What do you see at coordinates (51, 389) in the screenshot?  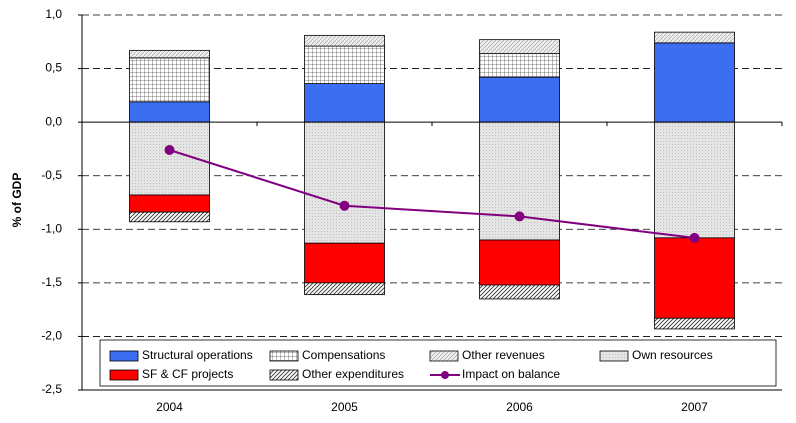 I see `y-tick-label: -2,5` at bounding box center [51, 389].